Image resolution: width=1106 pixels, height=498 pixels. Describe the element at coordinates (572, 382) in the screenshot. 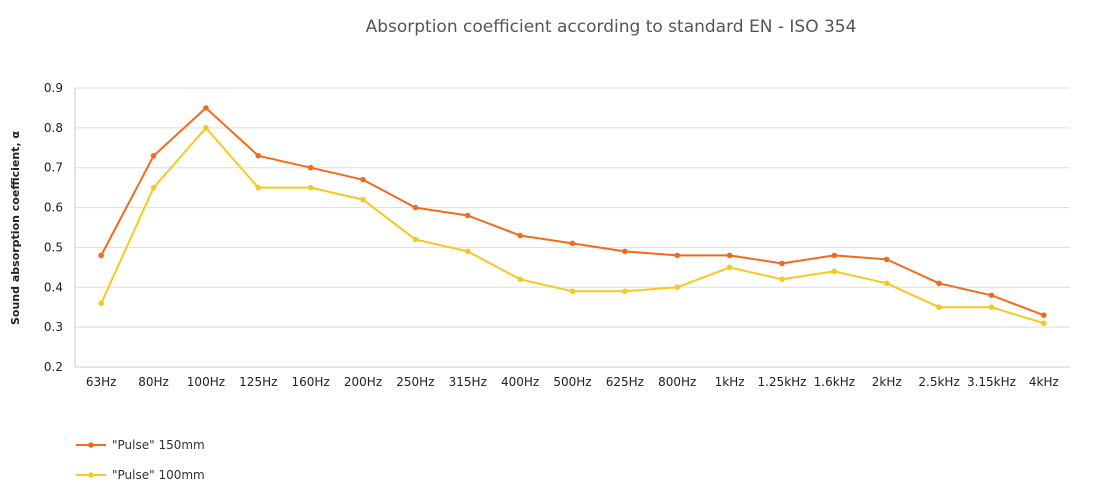

I see `x-tick-label: 500Hz` at that location.